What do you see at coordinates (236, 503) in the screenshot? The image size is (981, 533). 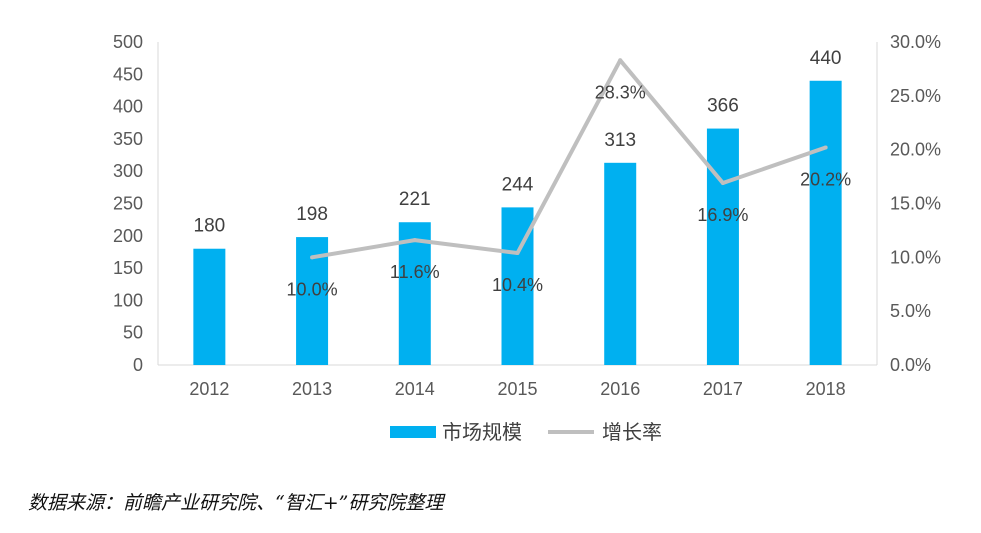 I see `source-note: 数据来源：前瞻产业研究院、“智汇+”研究院整理` at bounding box center [236, 503].